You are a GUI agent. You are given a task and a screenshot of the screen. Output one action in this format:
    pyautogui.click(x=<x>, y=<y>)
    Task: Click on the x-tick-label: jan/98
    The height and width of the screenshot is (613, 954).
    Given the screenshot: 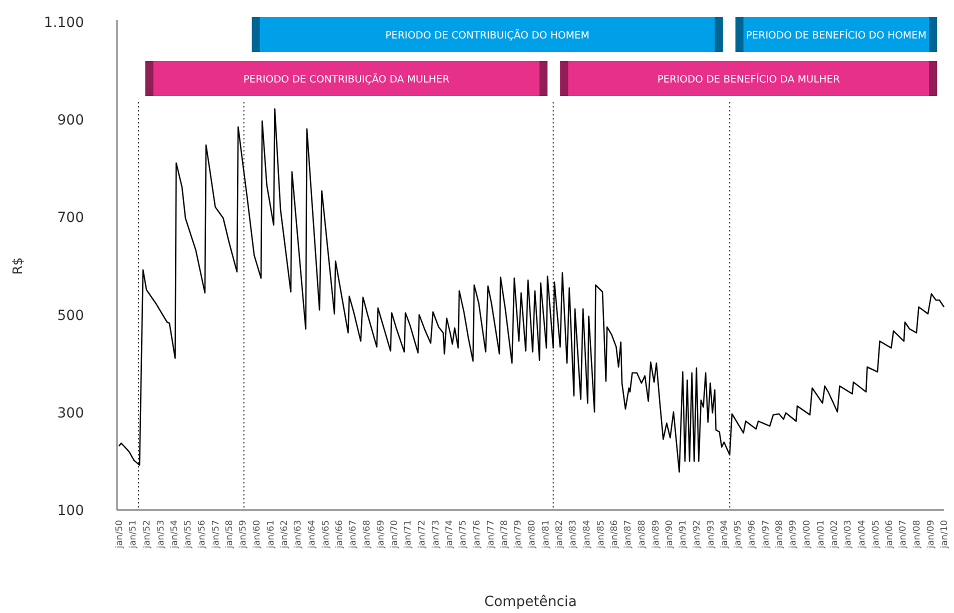 What is the action you would take?
    pyautogui.click(x=780, y=535)
    